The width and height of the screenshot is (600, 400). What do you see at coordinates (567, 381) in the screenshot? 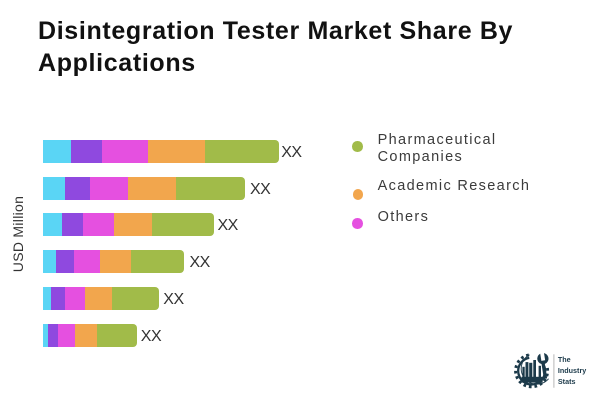
I see `svg-text: Stats` at bounding box center [567, 381].